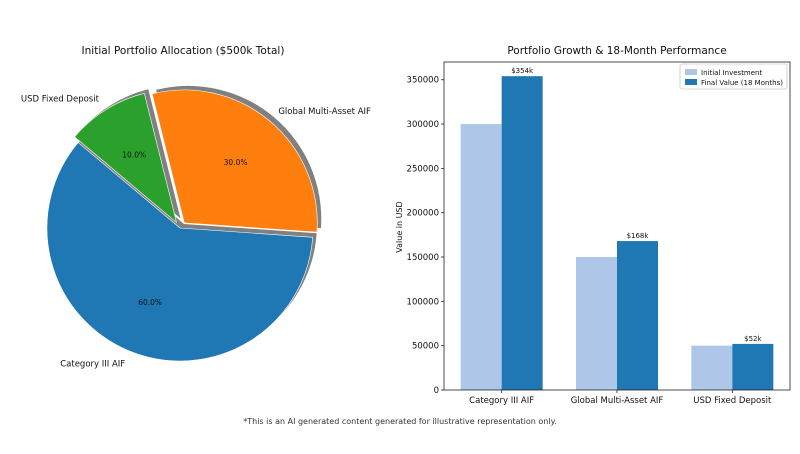  I want to click on bar-chart-title: Portfolio Growth & 18-Month Performance, so click(616, 51).